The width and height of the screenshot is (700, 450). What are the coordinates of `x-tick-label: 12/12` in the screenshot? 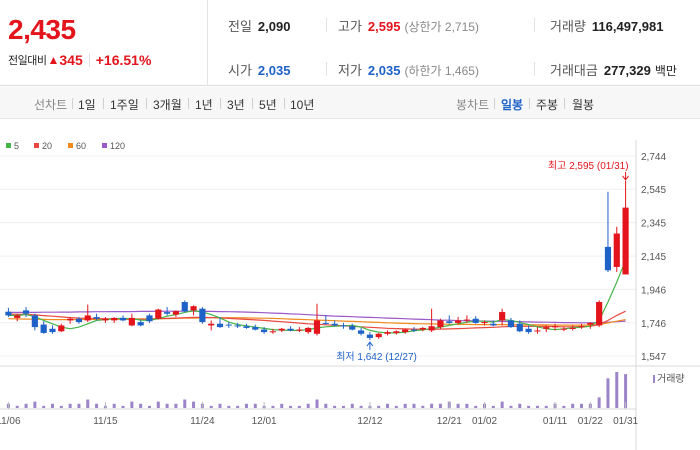 It's located at (369, 421).